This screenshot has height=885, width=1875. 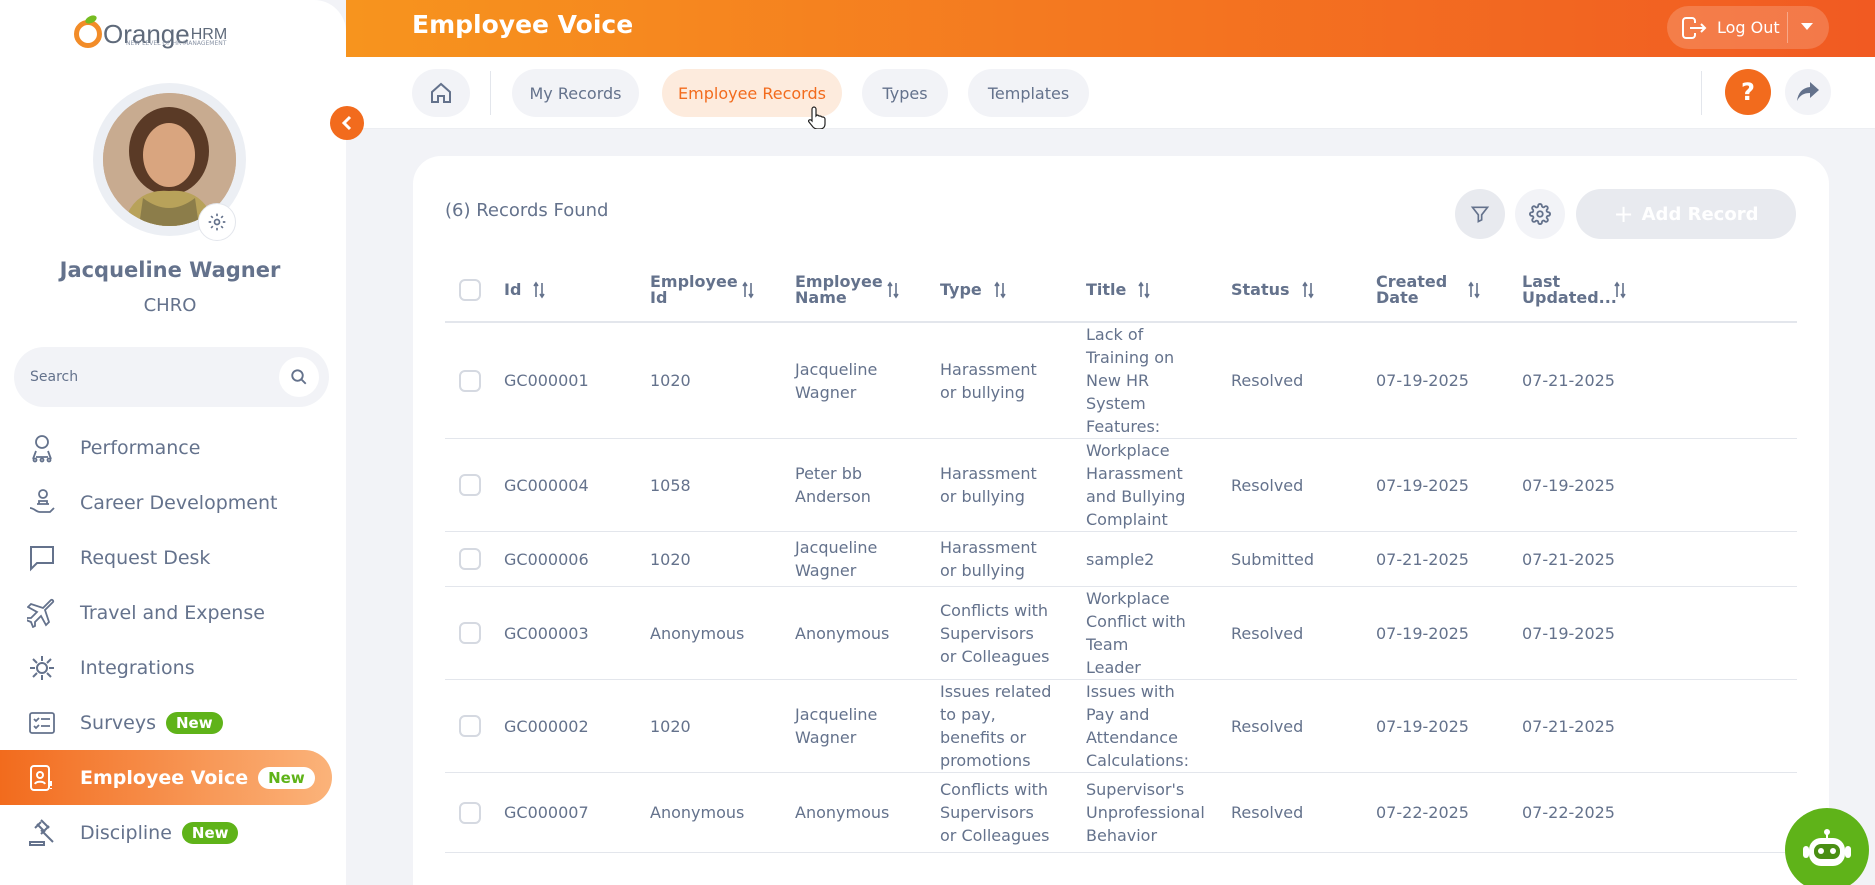 I want to click on home-icon, so click(x=441, y=92).